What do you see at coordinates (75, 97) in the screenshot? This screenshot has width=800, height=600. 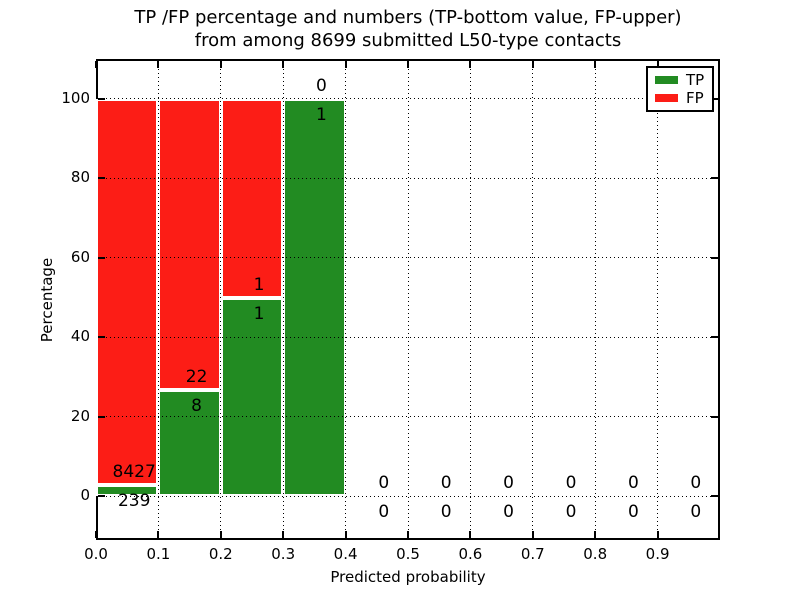 I see `y-tick-label: 100` at bounding box center [75, 97].